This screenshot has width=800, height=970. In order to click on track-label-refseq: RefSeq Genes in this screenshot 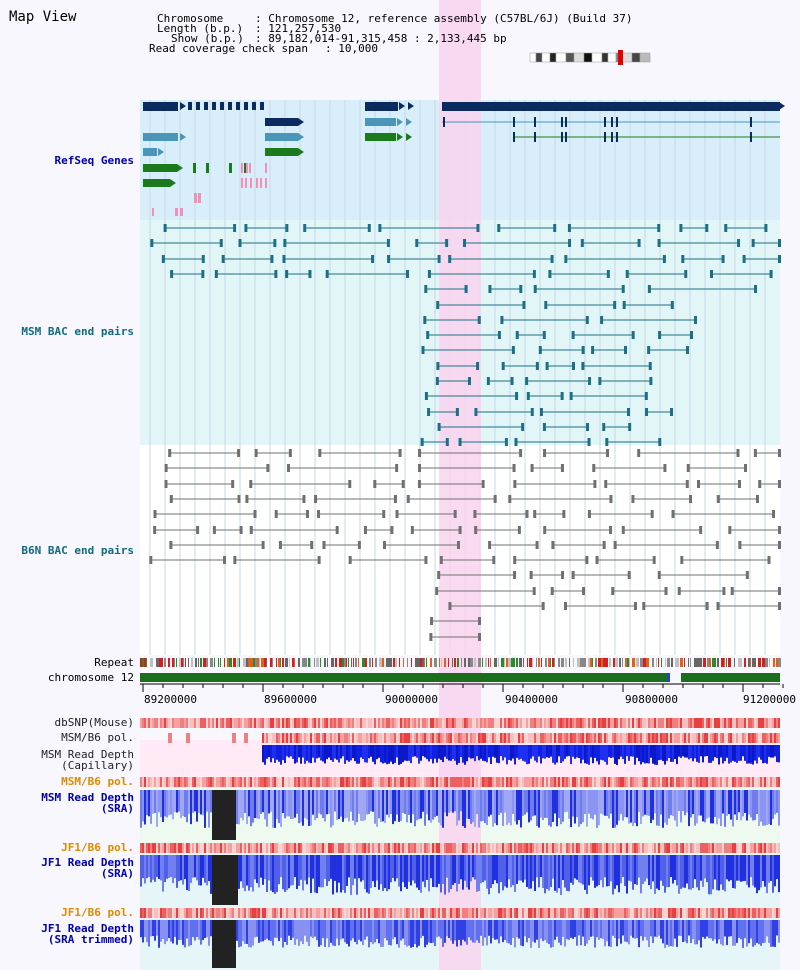, I will do `click(94, 160)`.